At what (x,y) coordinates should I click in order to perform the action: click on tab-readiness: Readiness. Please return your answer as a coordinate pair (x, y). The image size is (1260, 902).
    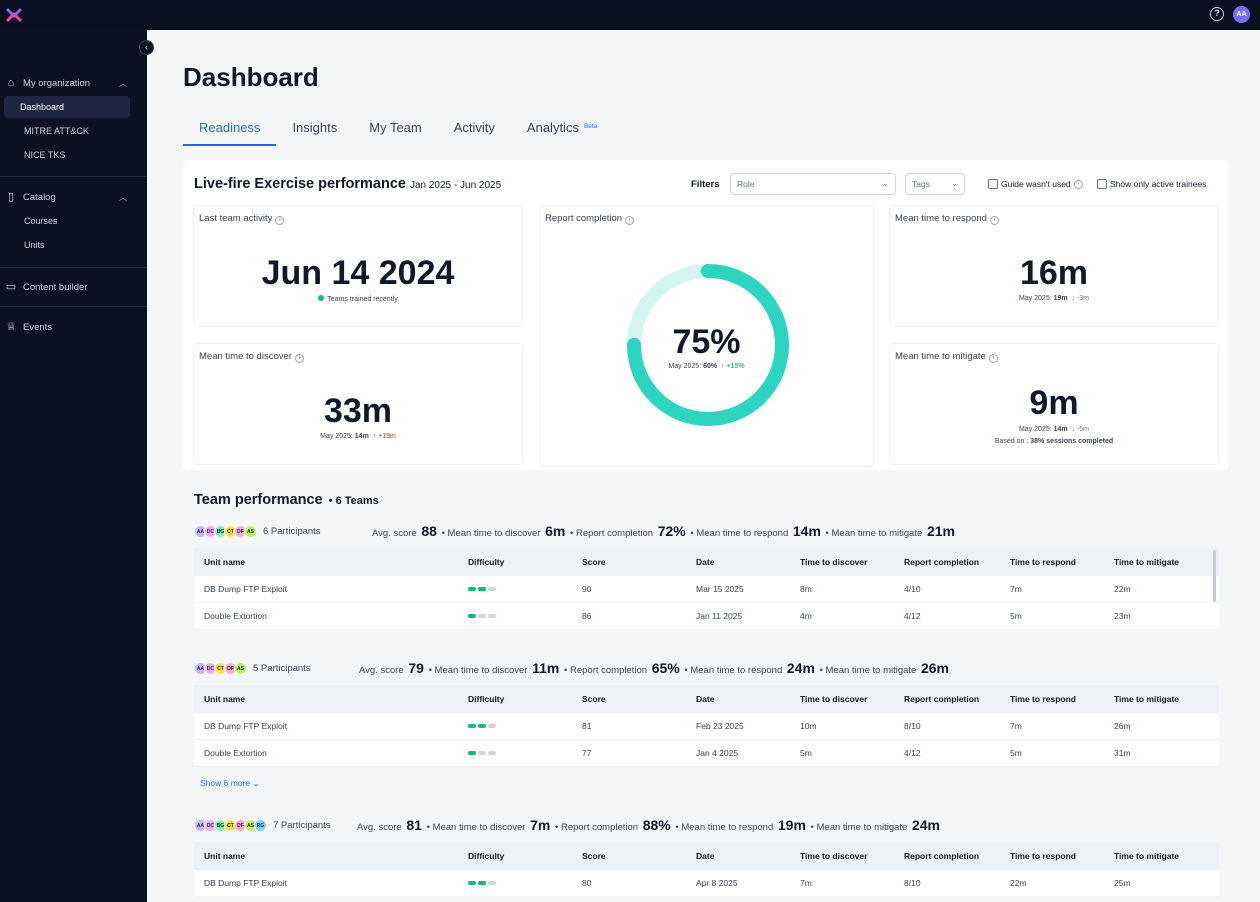
    Looking at the image, I should click on (230, 131).